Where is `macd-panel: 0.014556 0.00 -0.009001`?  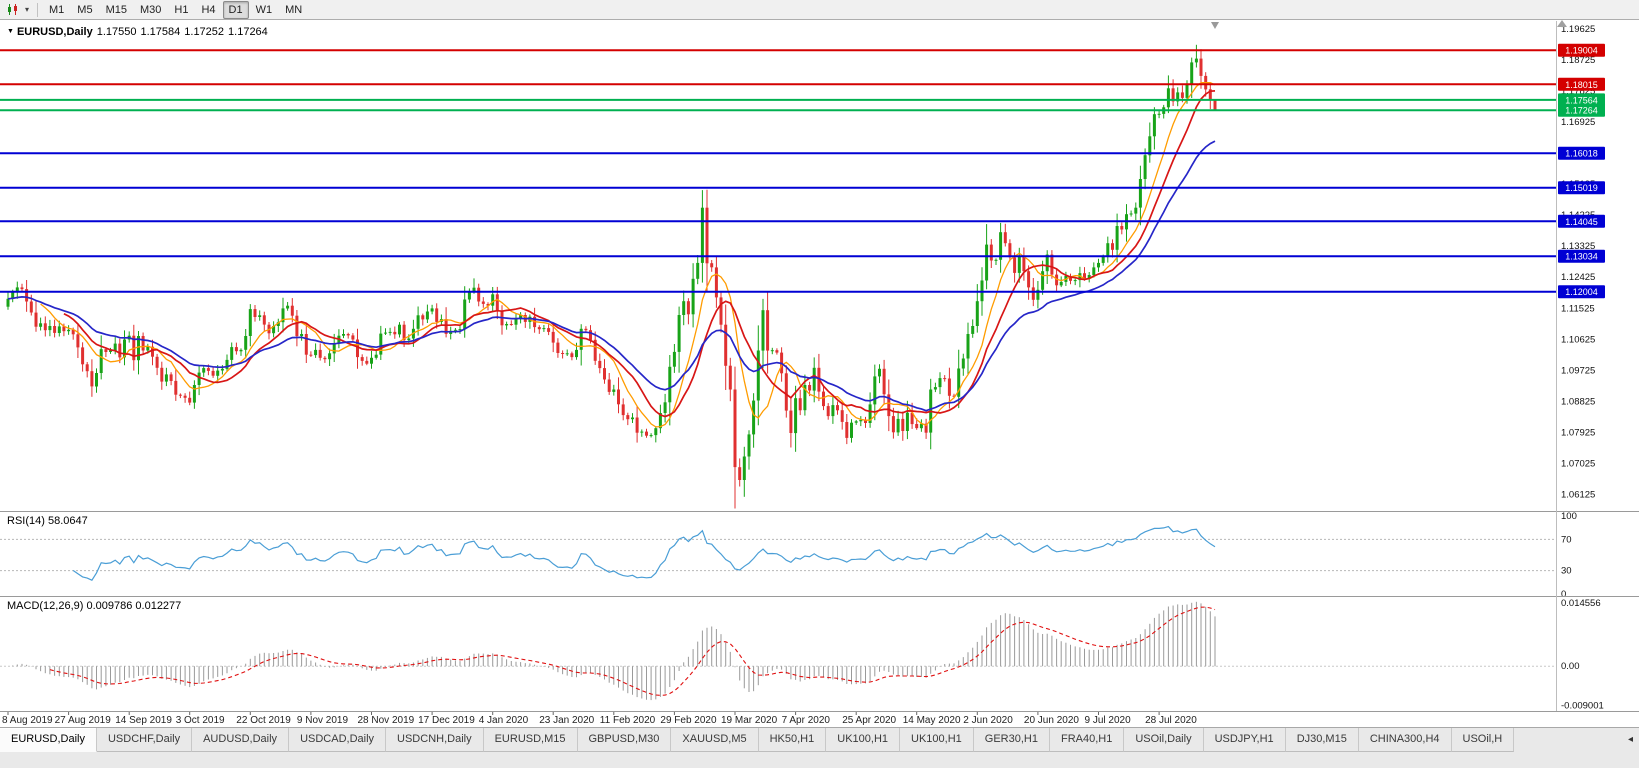
macd-panel: 0.014556 0.00 -0.009001 is located at coordinates (802, 655).